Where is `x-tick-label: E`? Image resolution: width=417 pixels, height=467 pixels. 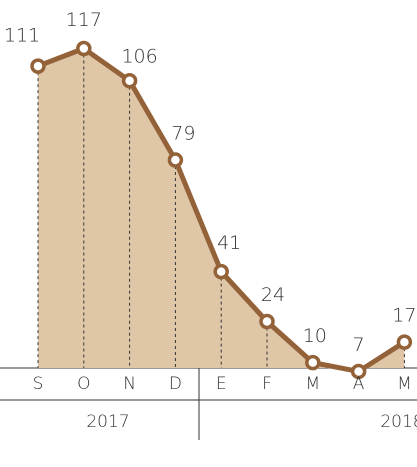
x-tick-label: E is located at coordinates (221, 384).